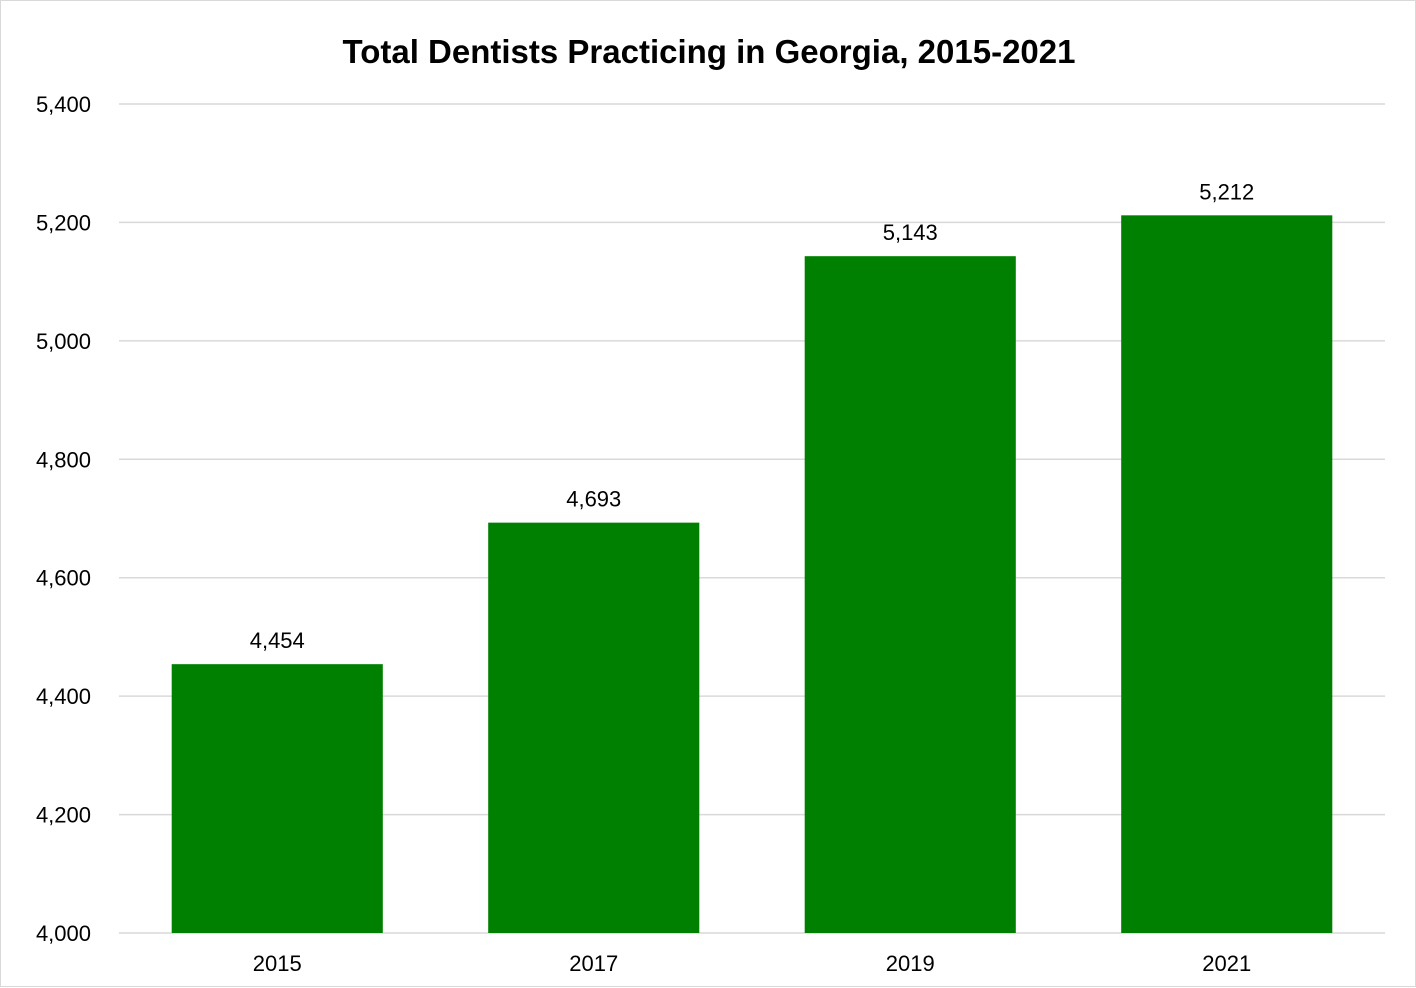 The width and height of the screenshot is (1416, 988). I want to click on y-tick-label: 4,800, so click(63, 459).